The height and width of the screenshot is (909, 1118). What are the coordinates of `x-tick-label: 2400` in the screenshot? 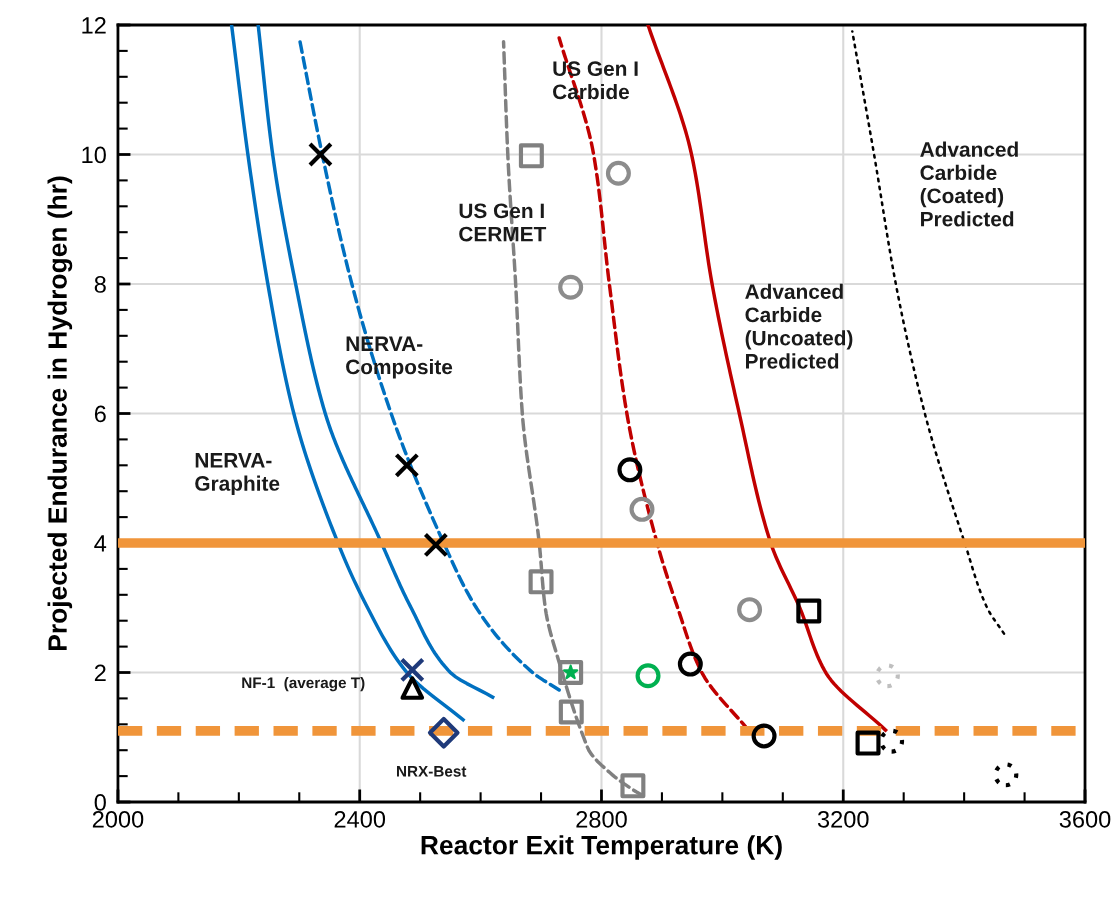 It's located at (360, 819).